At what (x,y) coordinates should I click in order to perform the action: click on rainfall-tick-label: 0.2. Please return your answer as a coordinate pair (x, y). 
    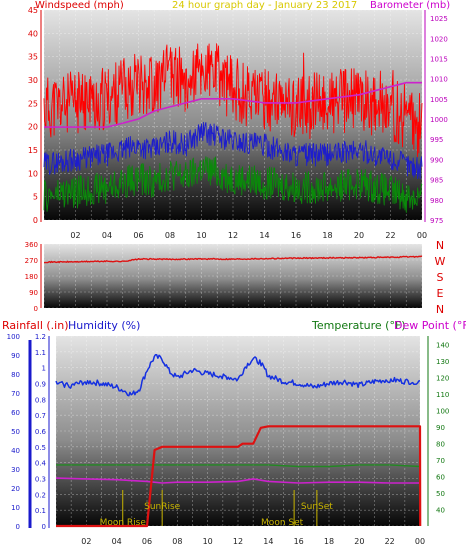
    Looking at the image, I should click on (40, 495).